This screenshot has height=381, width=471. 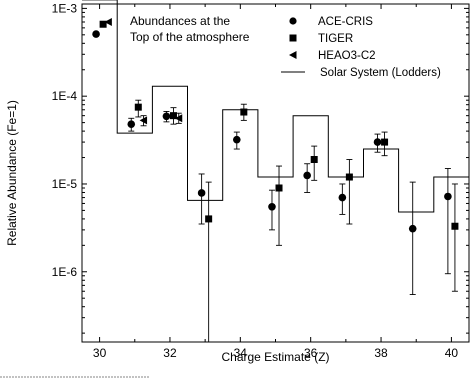 I want to click on legend-label-solar-system: Solar System (Lodders), so click(x=380, y=73).